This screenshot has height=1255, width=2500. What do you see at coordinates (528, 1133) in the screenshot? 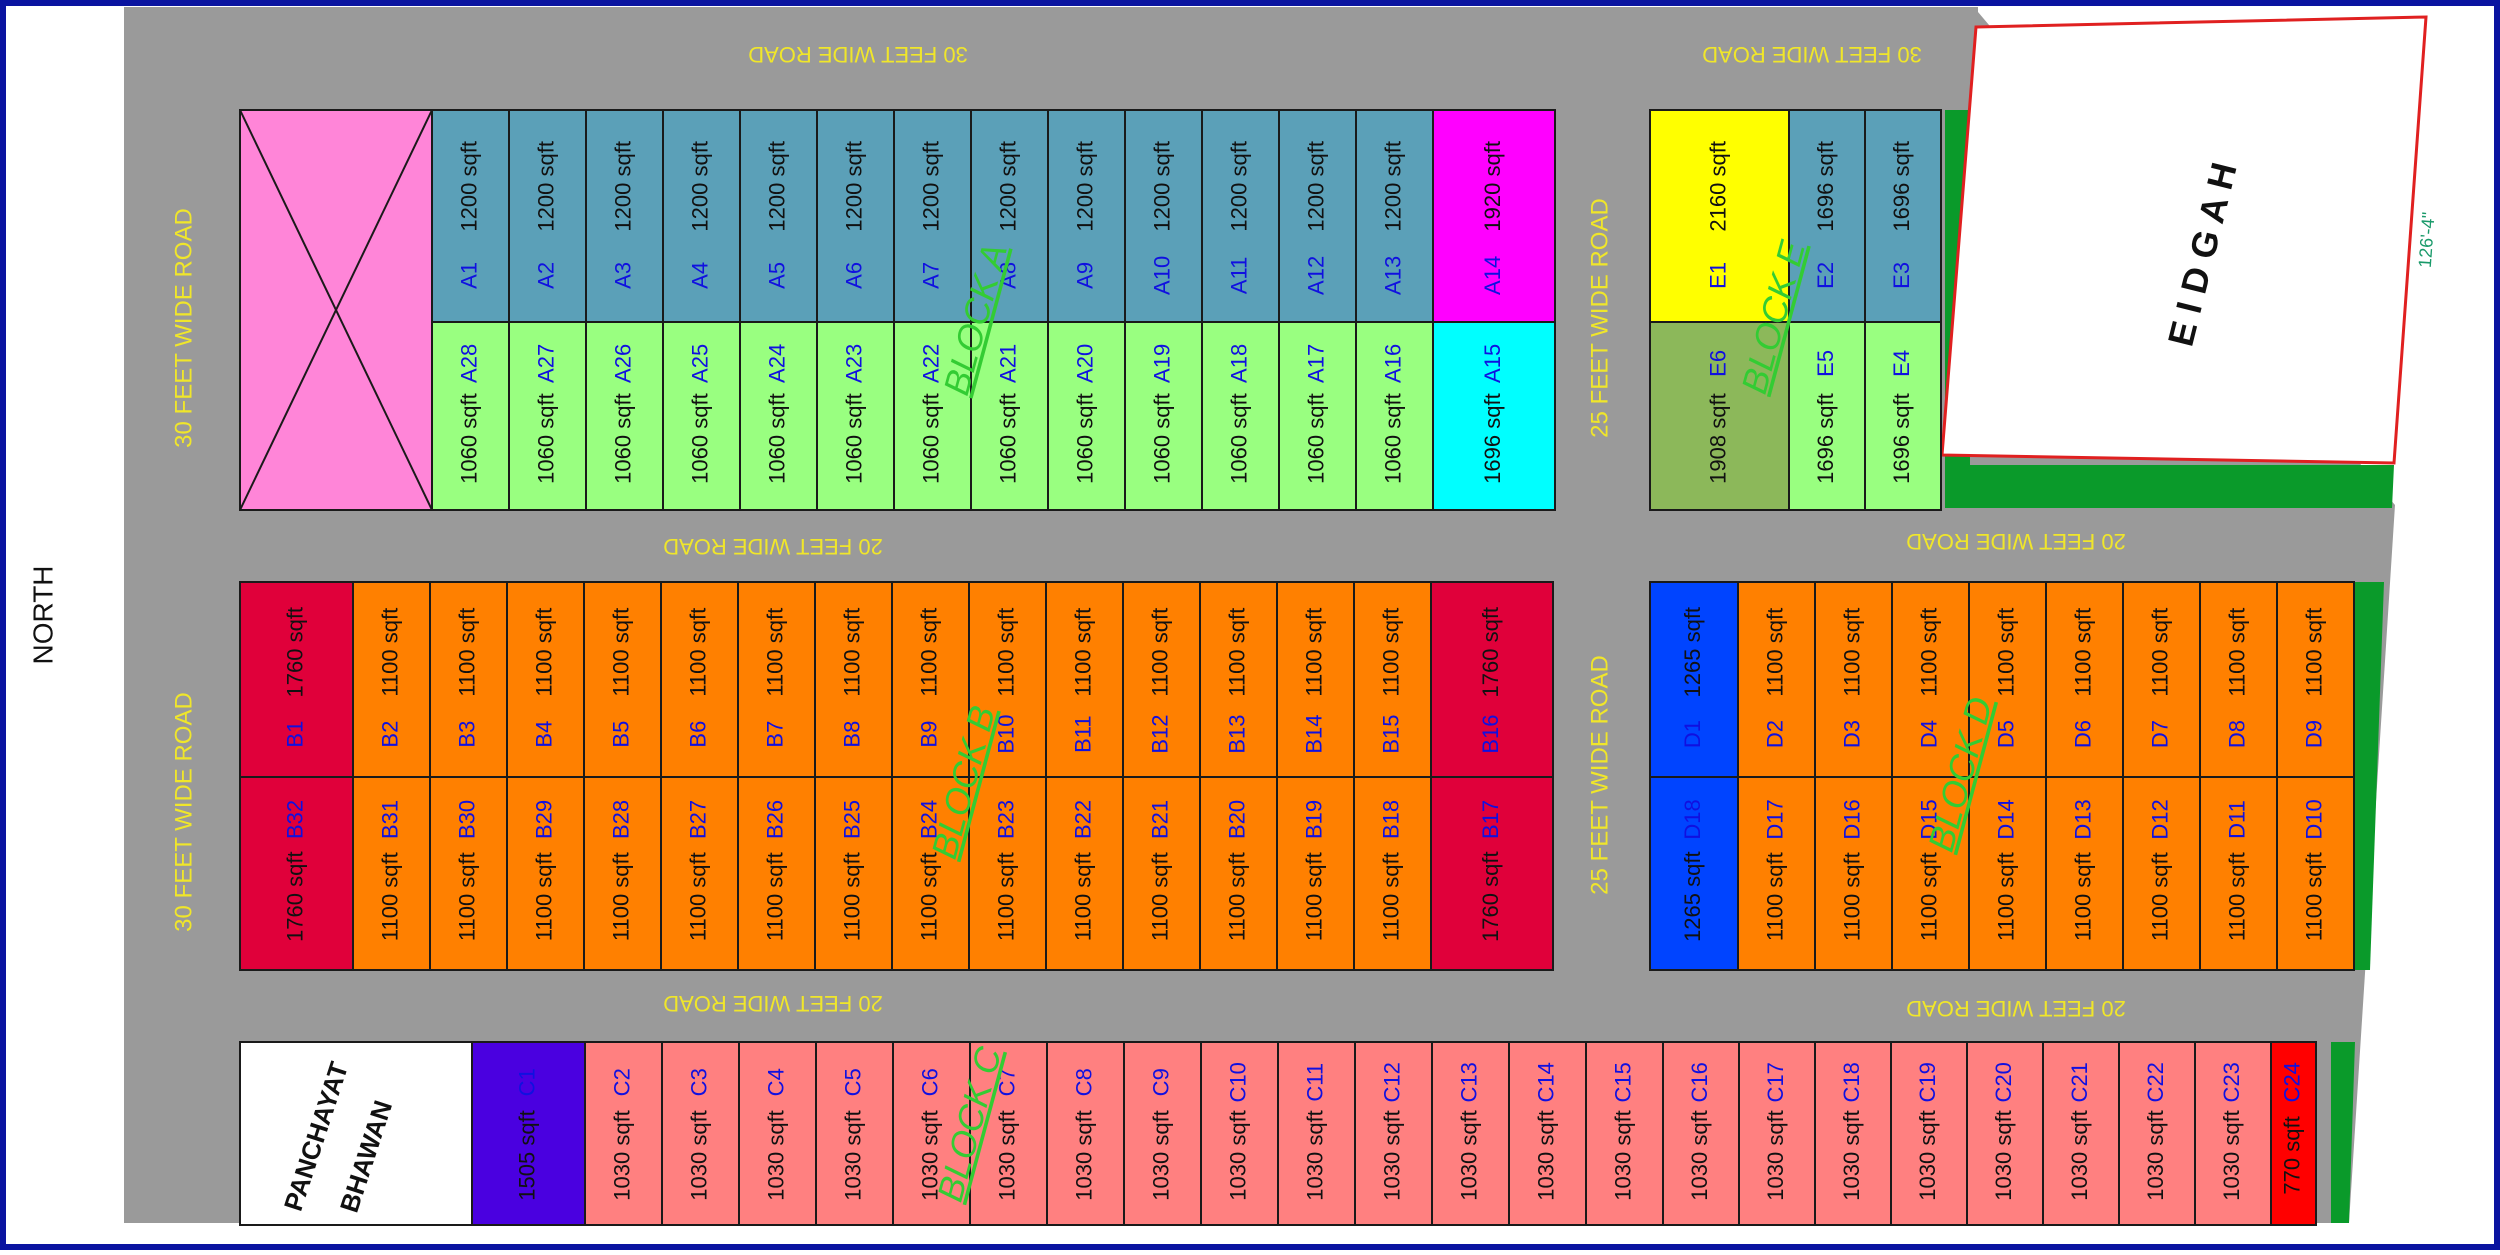
I see `plot-c1: 1505 sqft C1` at bounding box center [528, 1133].